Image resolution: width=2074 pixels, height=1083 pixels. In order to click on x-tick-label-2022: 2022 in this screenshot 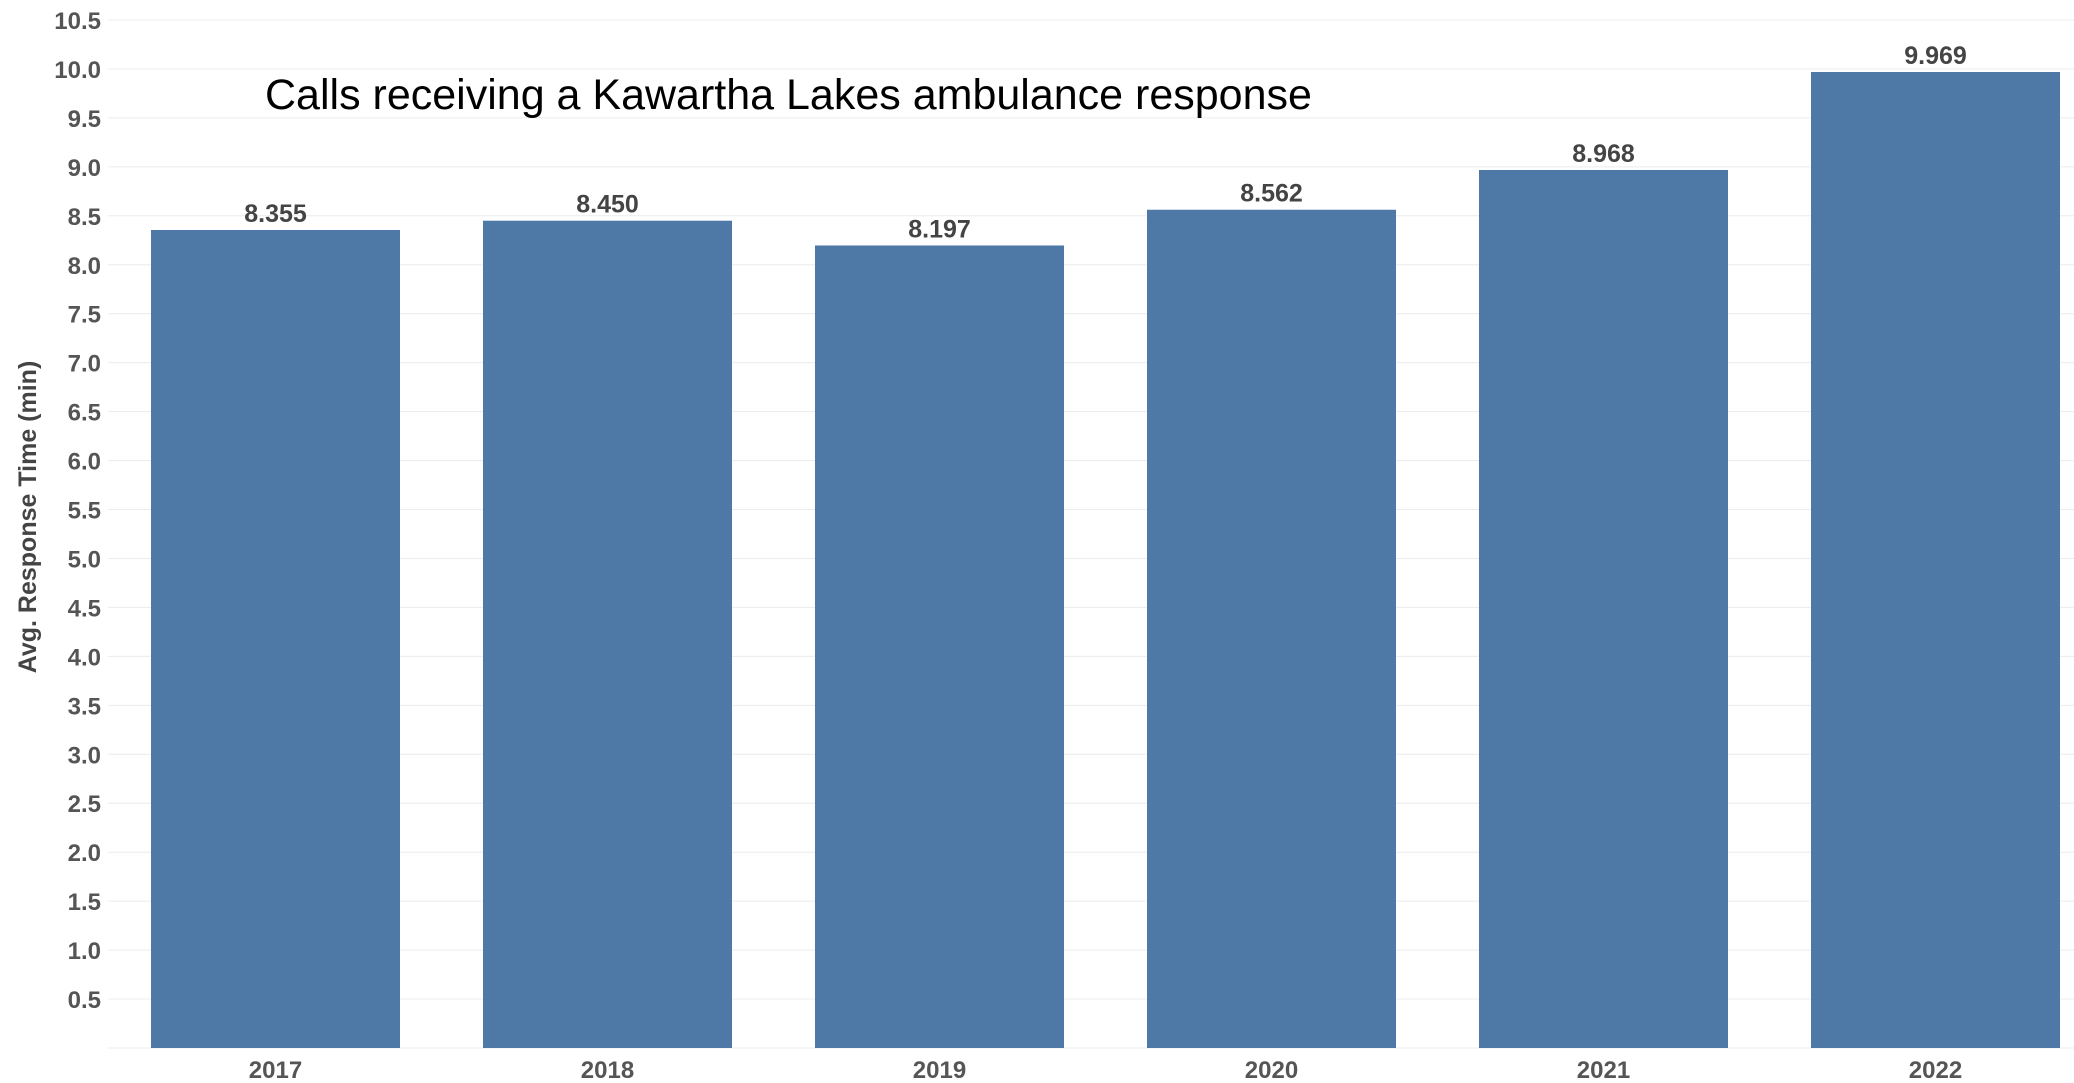, I will do `click(1935, 1070)`.